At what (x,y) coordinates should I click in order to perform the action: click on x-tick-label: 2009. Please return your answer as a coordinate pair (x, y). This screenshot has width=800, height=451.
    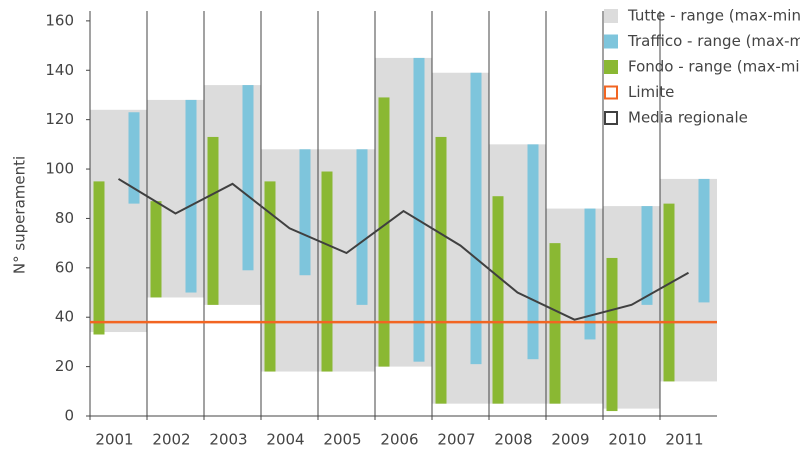
    Looking at the image, I should click on (570, 440).